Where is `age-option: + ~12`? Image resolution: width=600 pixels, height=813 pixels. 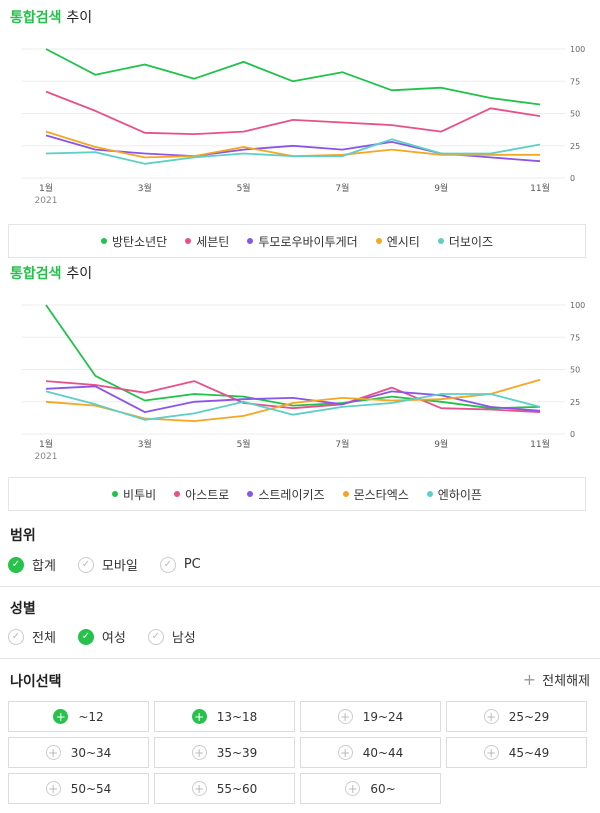 age-option: + ~12 is located at coordinates (78, 716).